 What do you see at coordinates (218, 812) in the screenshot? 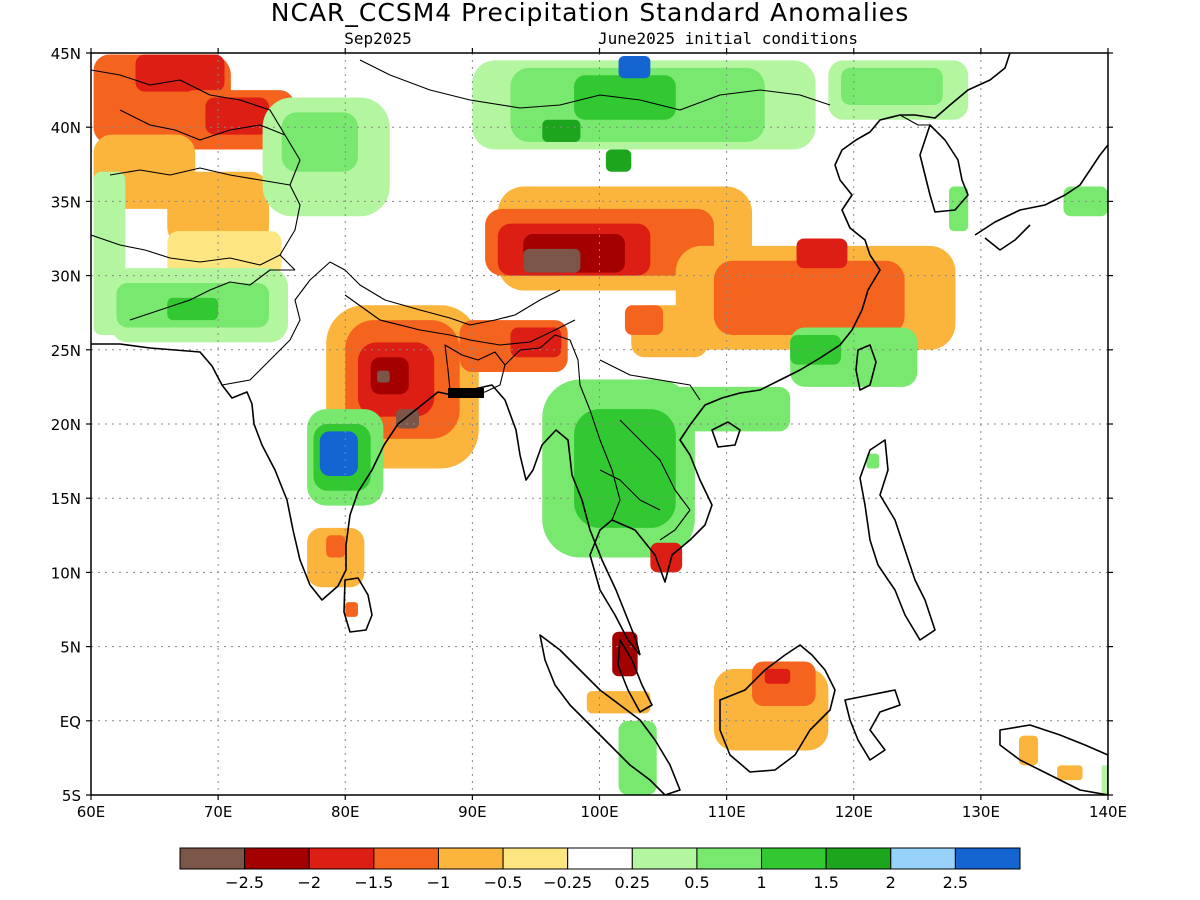
I see `lon-tick-label: 70E` at bounding box center [218, 812].